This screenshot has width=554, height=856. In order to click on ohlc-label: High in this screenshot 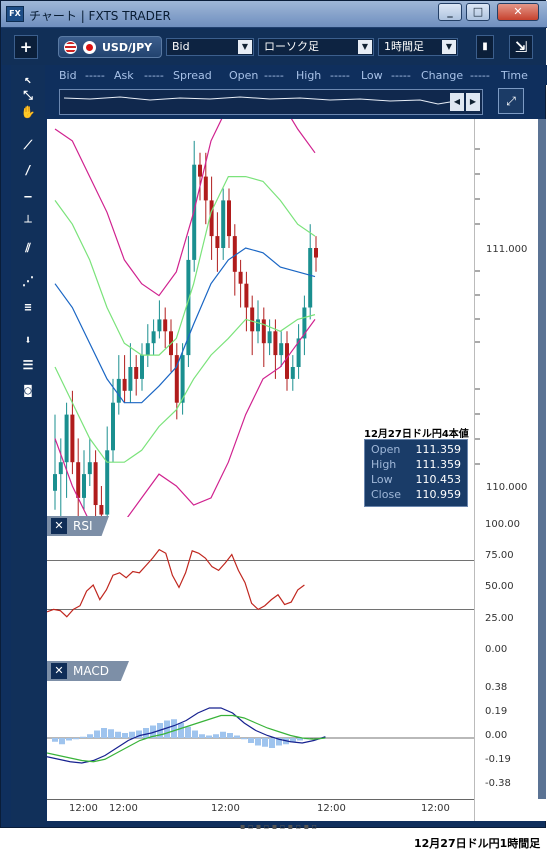, I will do `click(384, 464)`.